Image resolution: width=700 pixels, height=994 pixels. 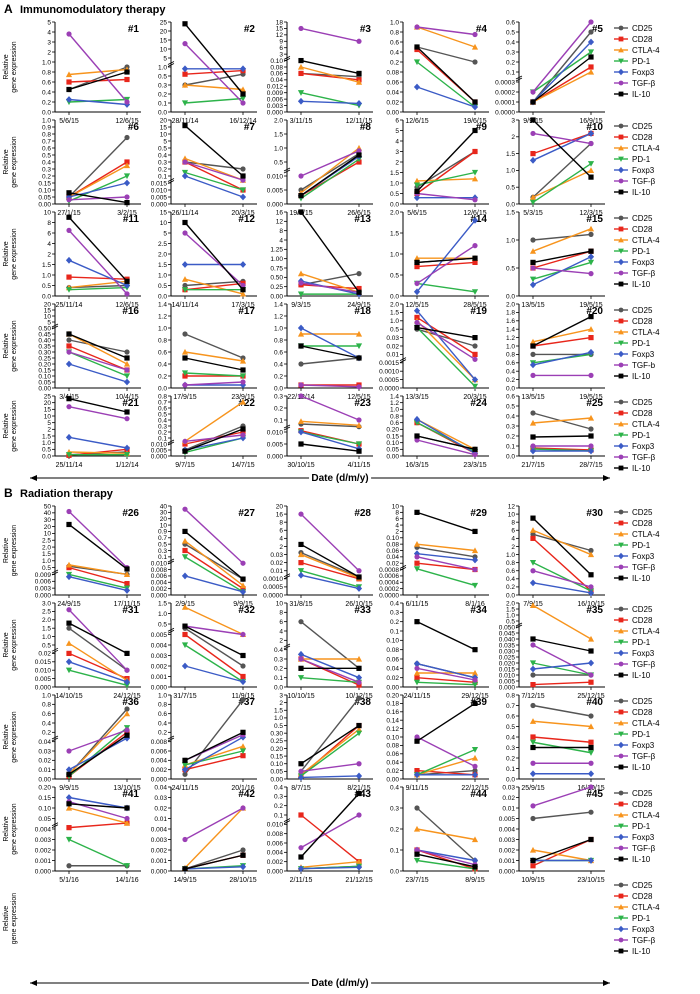 What do you see at coordinates (359, 465) in the screenshot?
I see `x-tick-label: 4/11/15` at bounding box center [359, 465].